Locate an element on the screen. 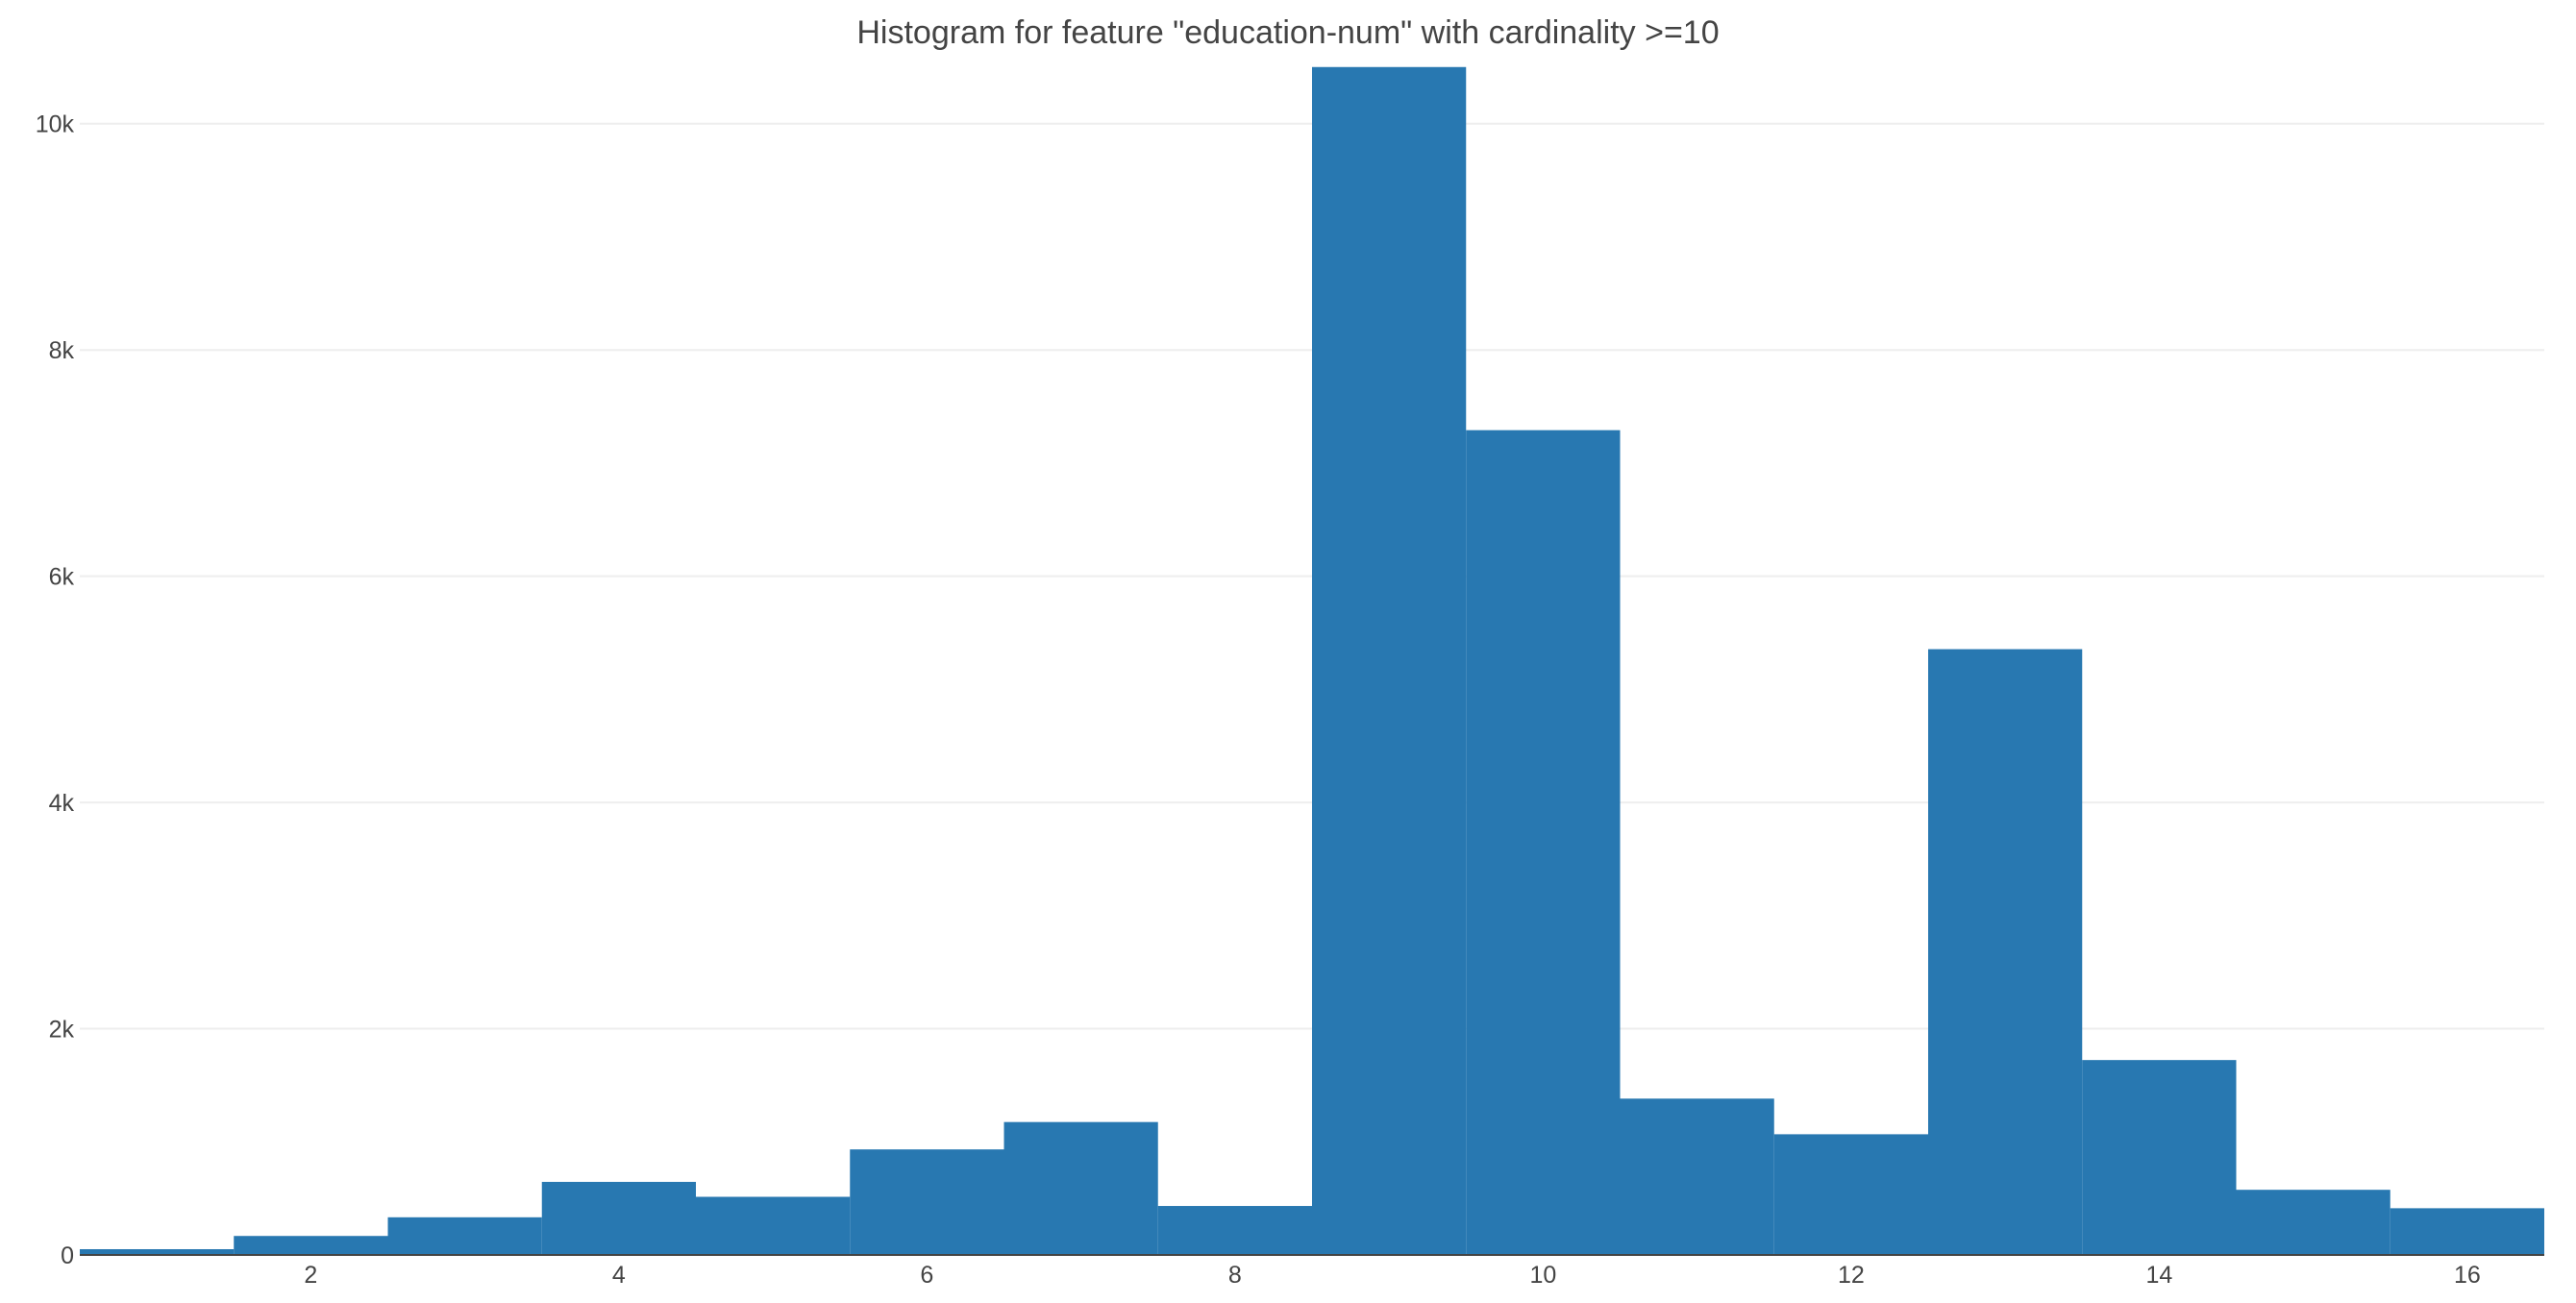 The height and width of the screenshot is (1303, 2576). x-tick-label: 2 is located at coordinates (310, 1275).